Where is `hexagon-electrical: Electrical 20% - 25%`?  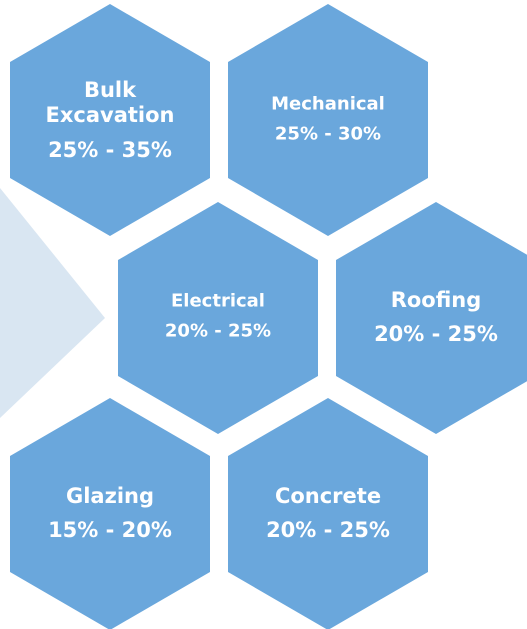 hexagon-electrical: Electrical 20% - 25% is located at coordinates (218, 318).